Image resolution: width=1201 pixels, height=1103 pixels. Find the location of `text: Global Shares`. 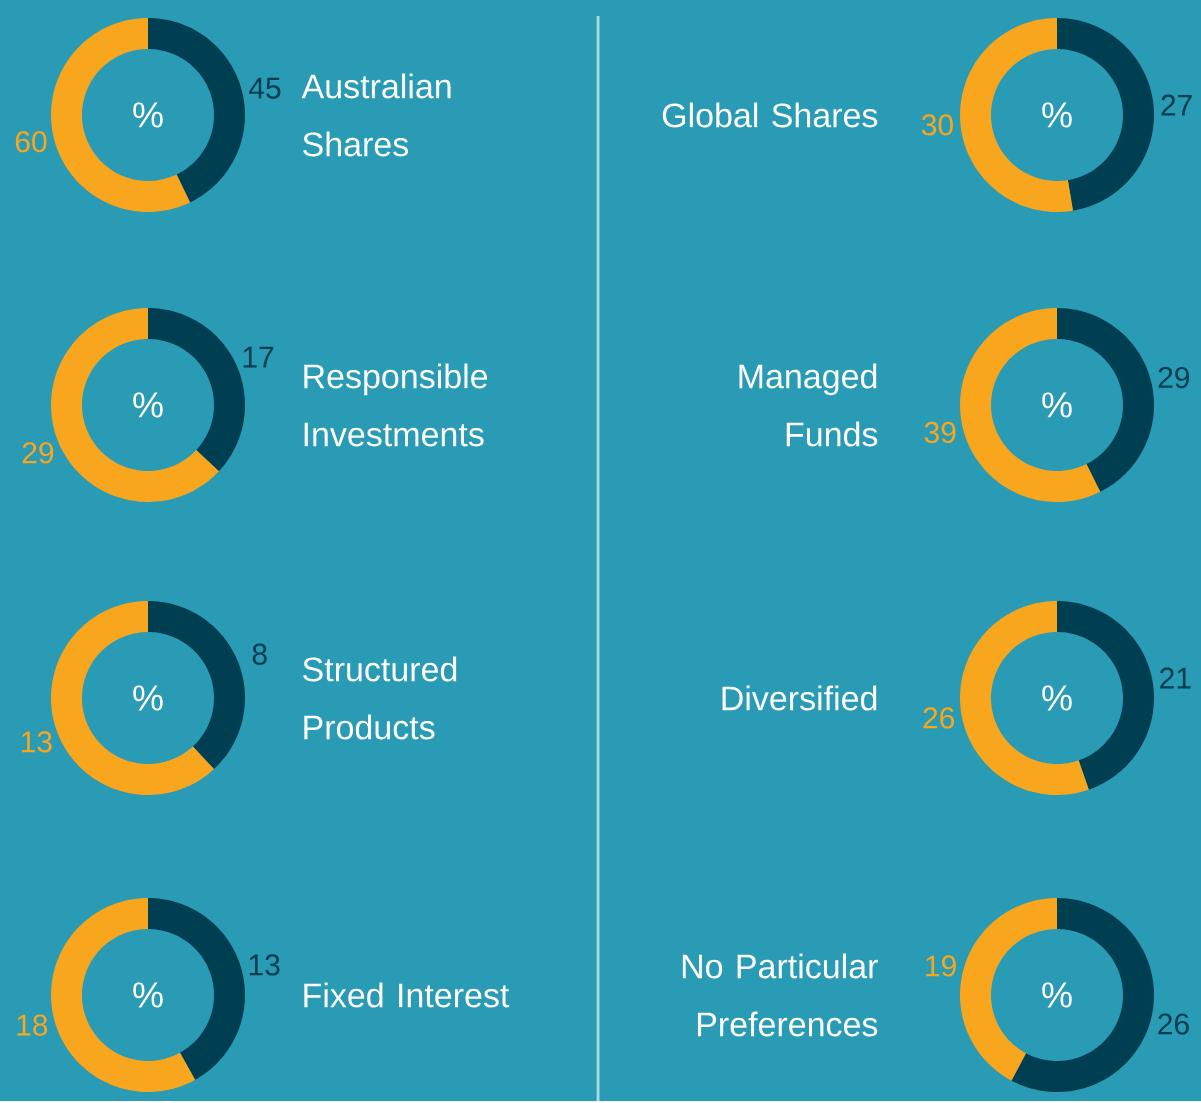

text: Global Shares is located at coordinates (770, 115).